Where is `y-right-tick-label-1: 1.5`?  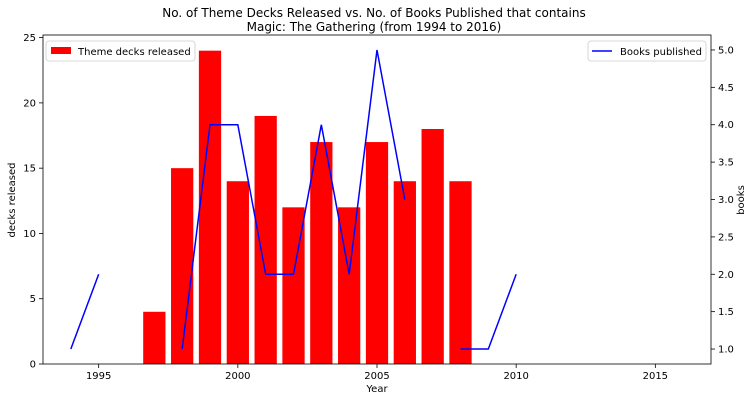
y-right-tick-label-1: 1.5 is located at coordinates (726, 312).